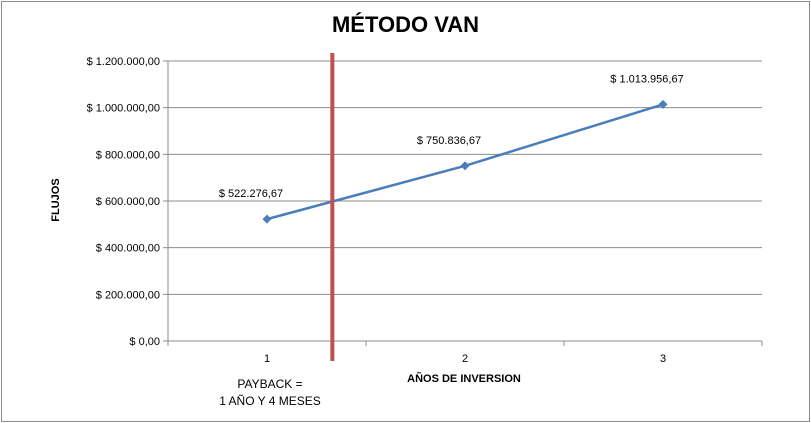 This screenshot has width=811, height=423. I want to click on x-tick-label: 2, so click(465, 359).